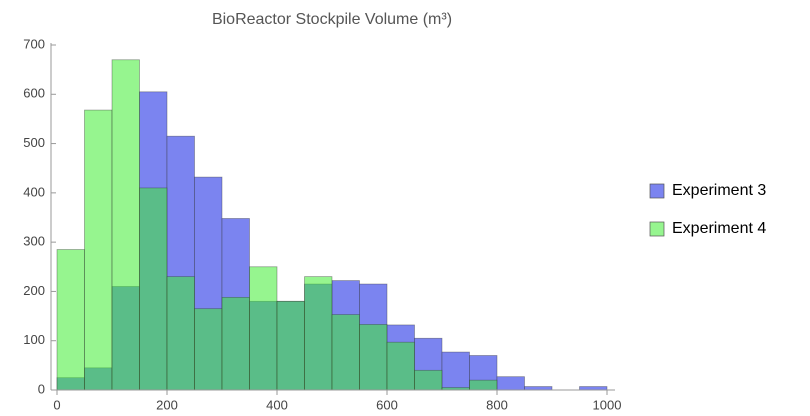 The image size is (810, 416). I want to click on y-tick-label: 700, so click(34, 43).